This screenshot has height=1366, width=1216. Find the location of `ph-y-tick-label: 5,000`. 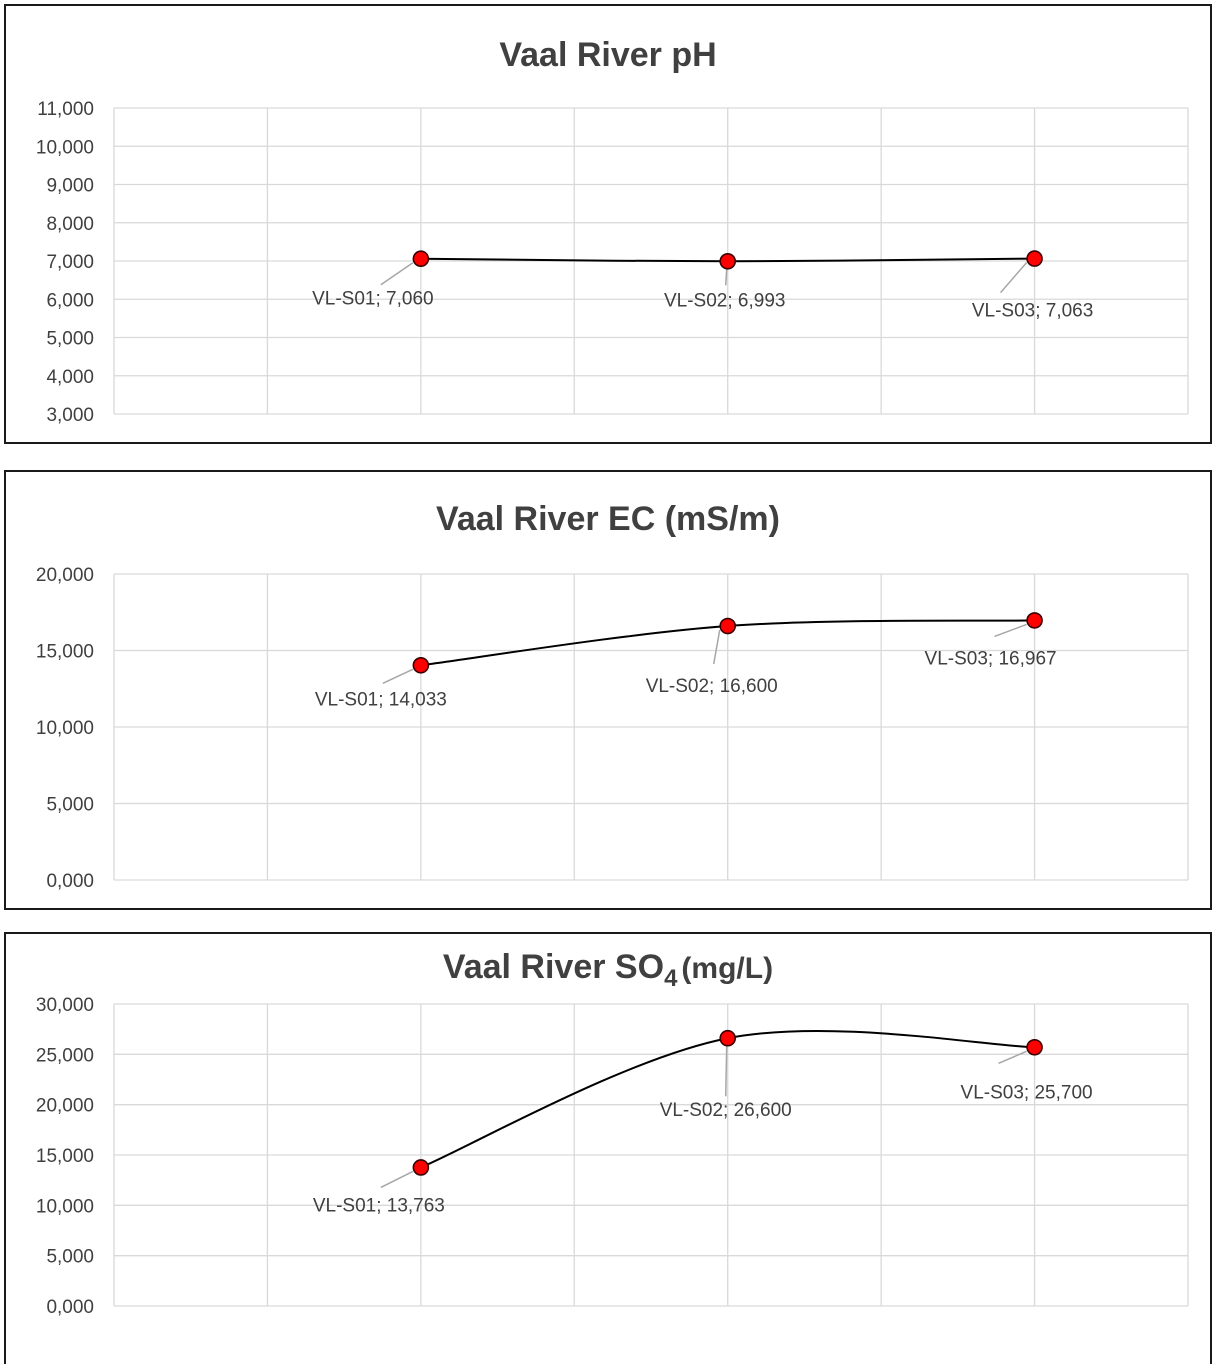

ph-y-tick-label: 5,000 is located at coordinates (70, 339).